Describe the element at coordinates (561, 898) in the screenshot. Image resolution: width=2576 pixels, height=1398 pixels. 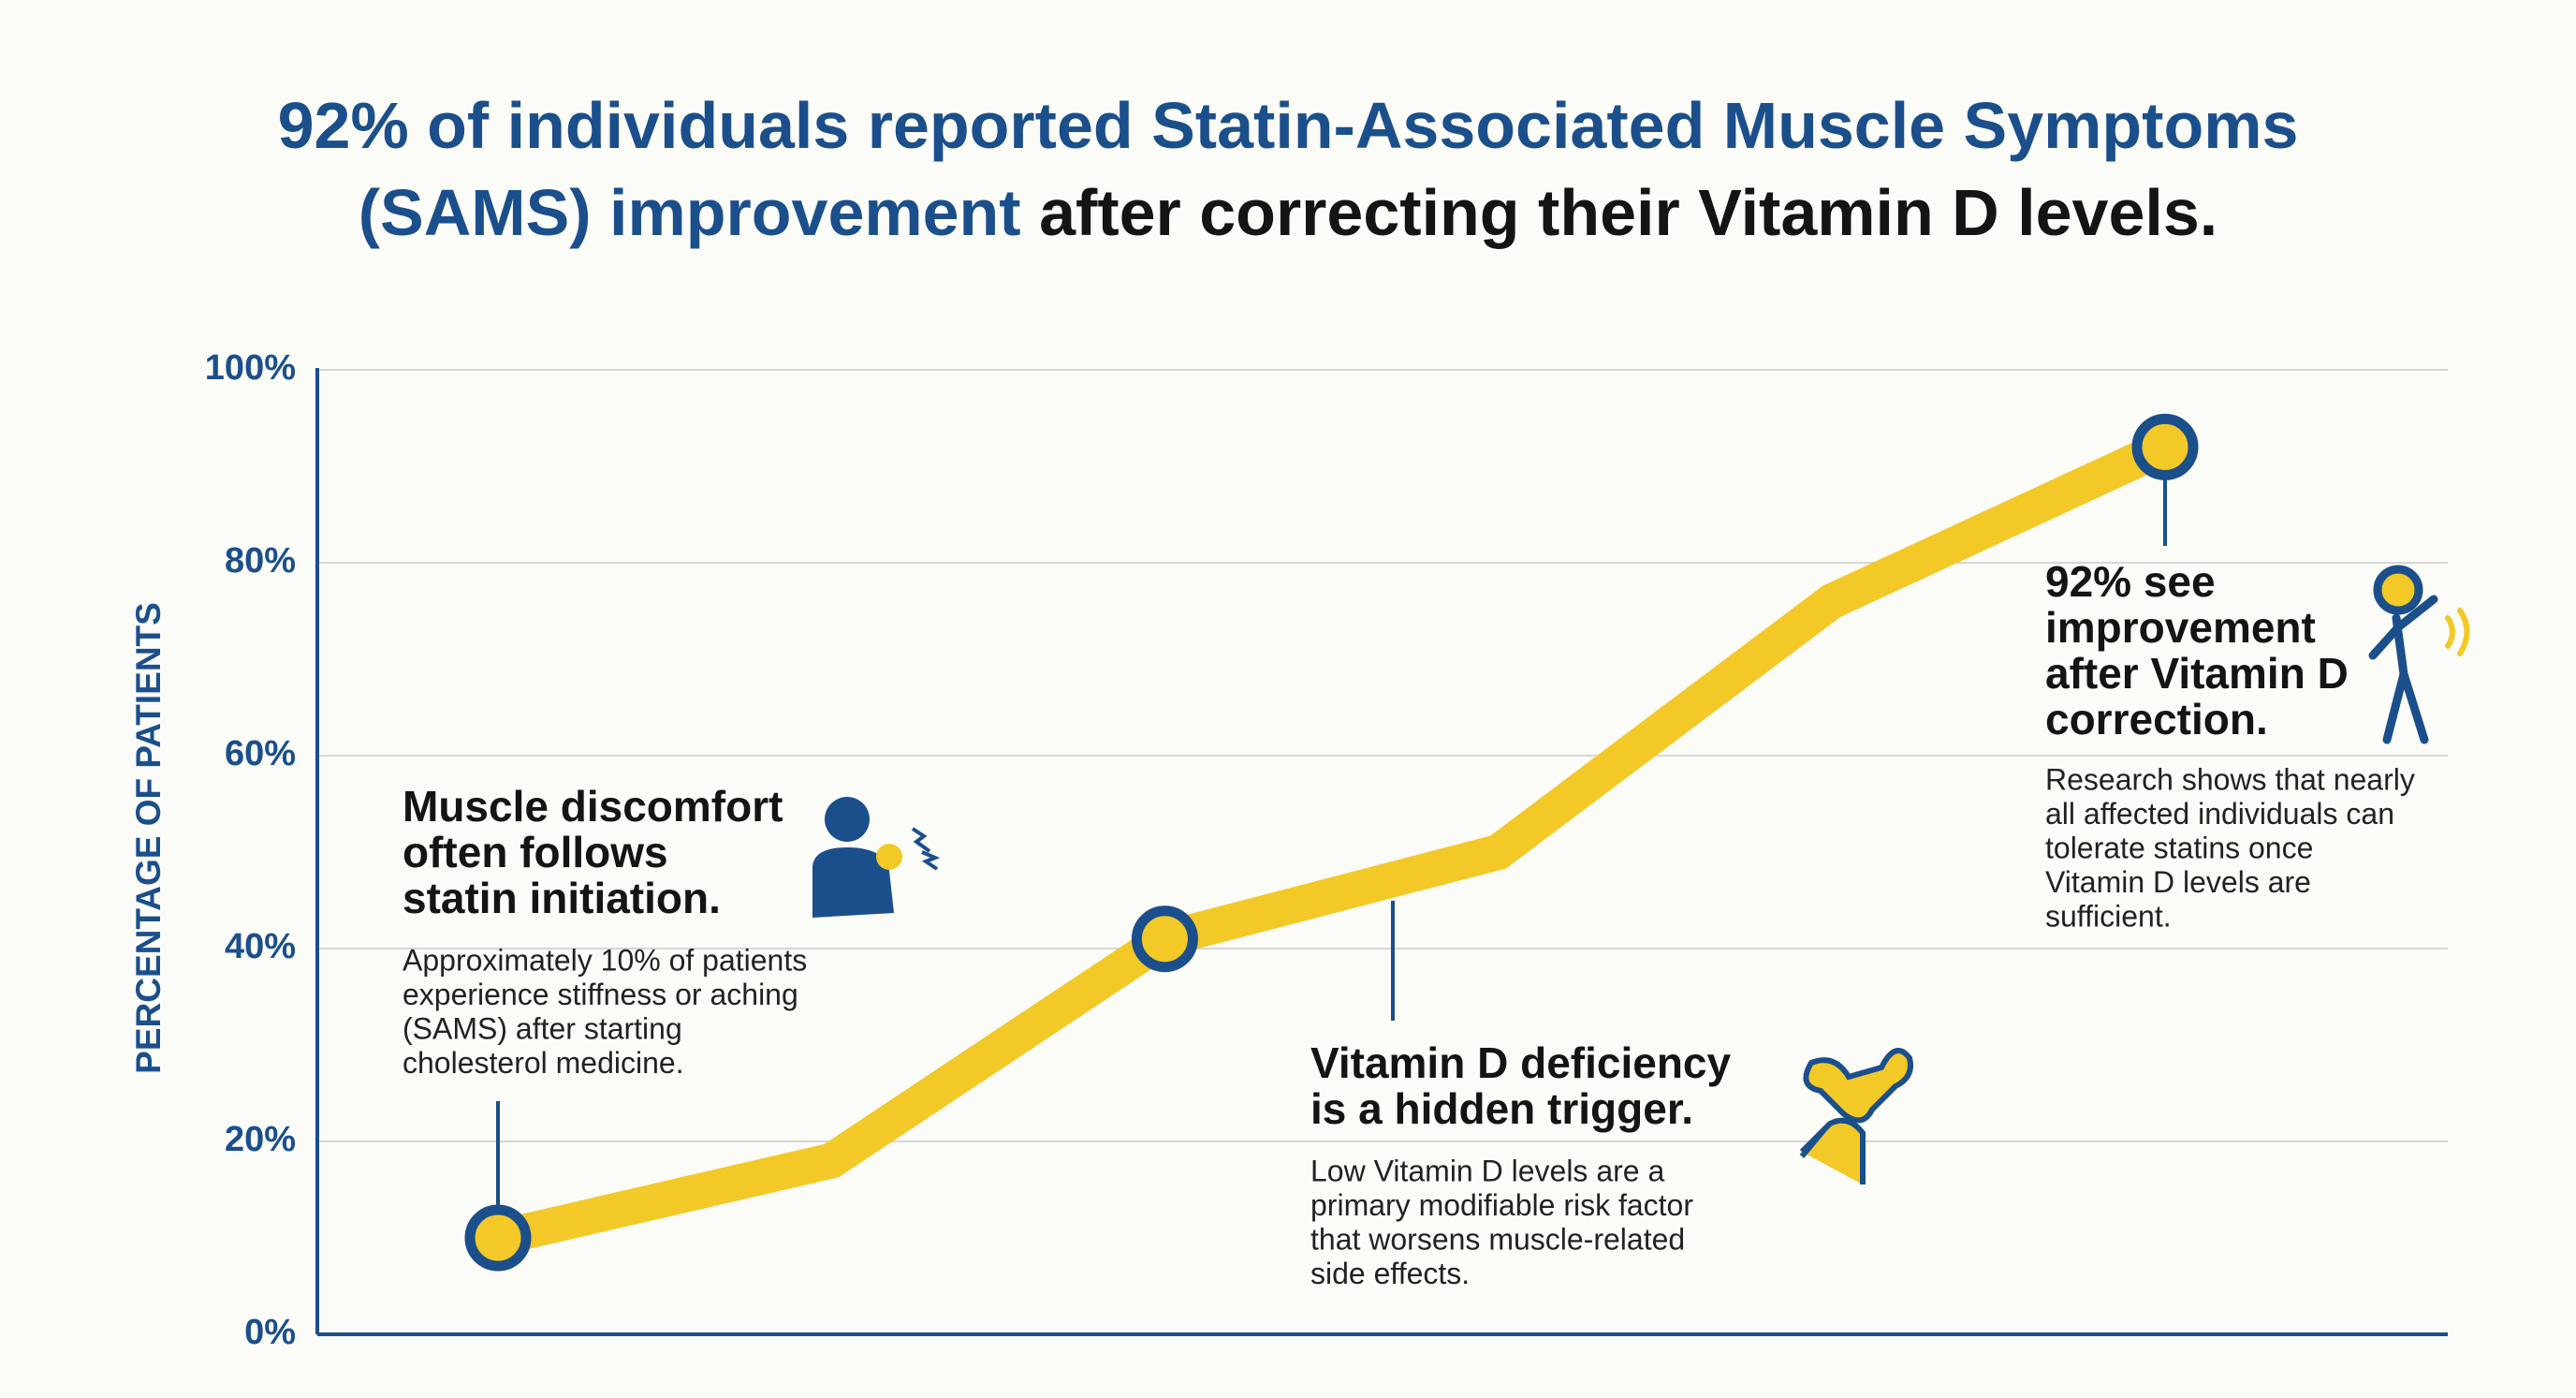
I see `annotation-title: statin initiation.` at that location.